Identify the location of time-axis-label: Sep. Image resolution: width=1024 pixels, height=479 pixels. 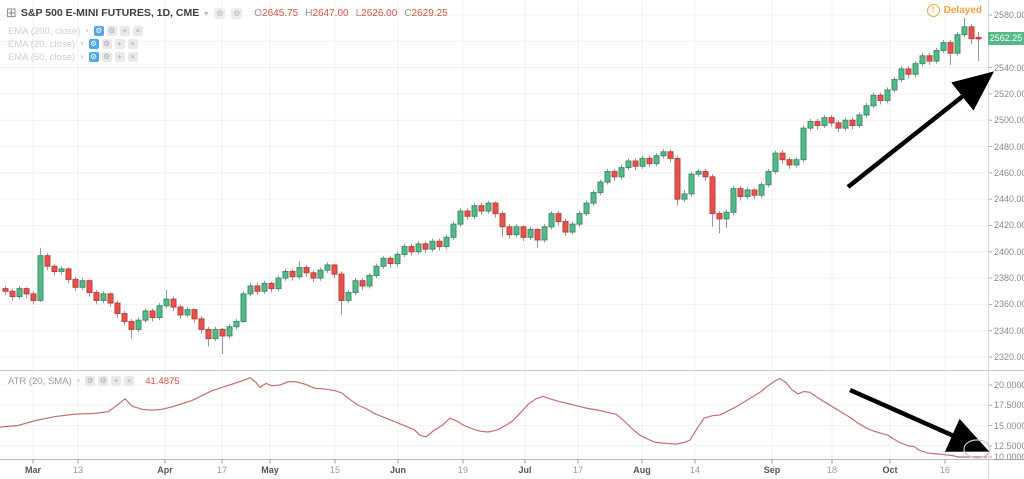
(772, 470).